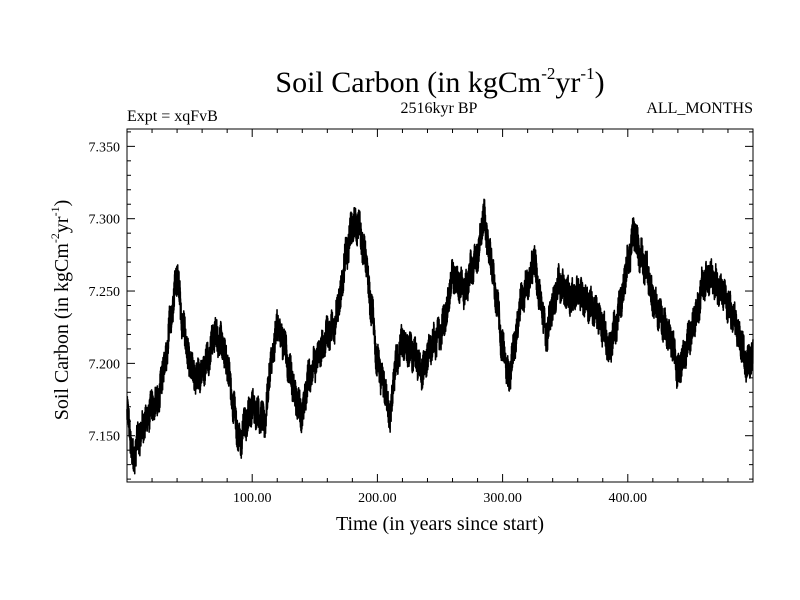 This screenshot has height=600, width=800. I want to click on x-tick-label: 200.00, so click(377, 498).